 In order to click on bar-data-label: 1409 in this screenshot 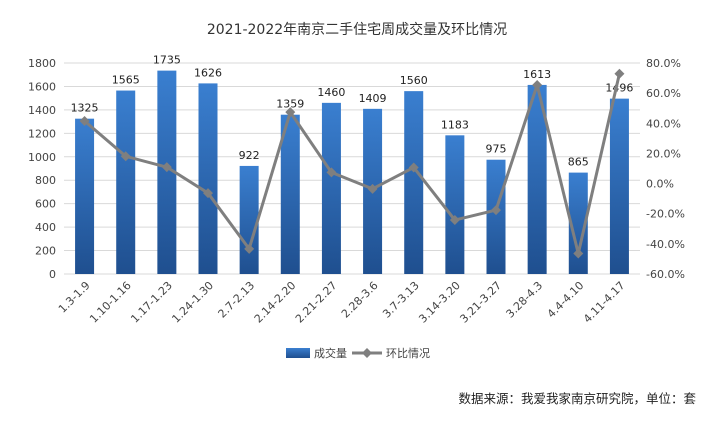, I will do `click(373, 98)`.